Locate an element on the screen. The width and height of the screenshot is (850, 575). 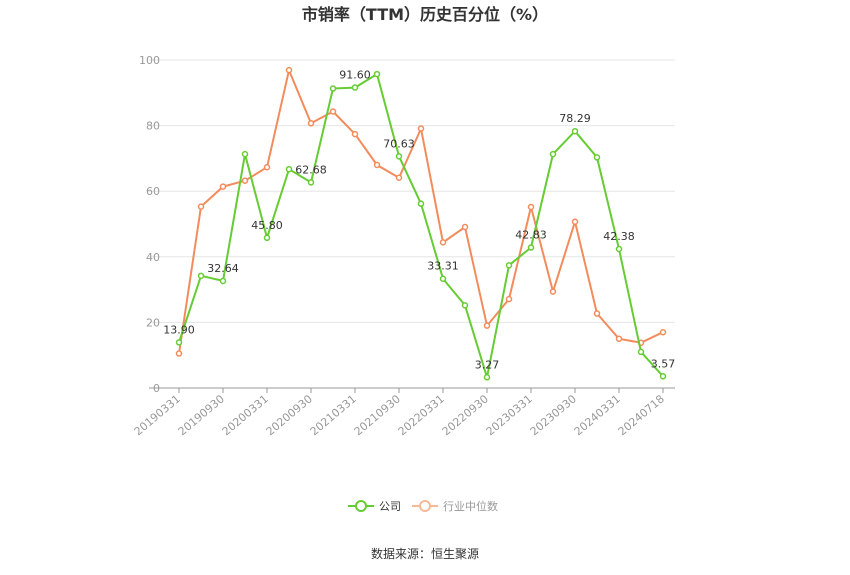
x-tick-label: 20230331 is located at coordinates (509, 415).